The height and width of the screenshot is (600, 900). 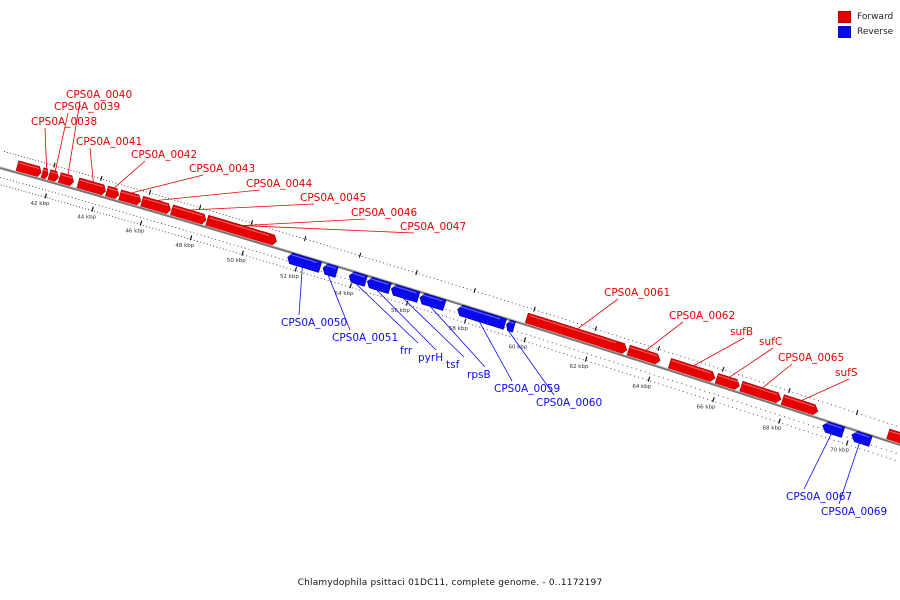 I want to click on gene-label-pyrh: pyrH, so click(x=430, y=358).